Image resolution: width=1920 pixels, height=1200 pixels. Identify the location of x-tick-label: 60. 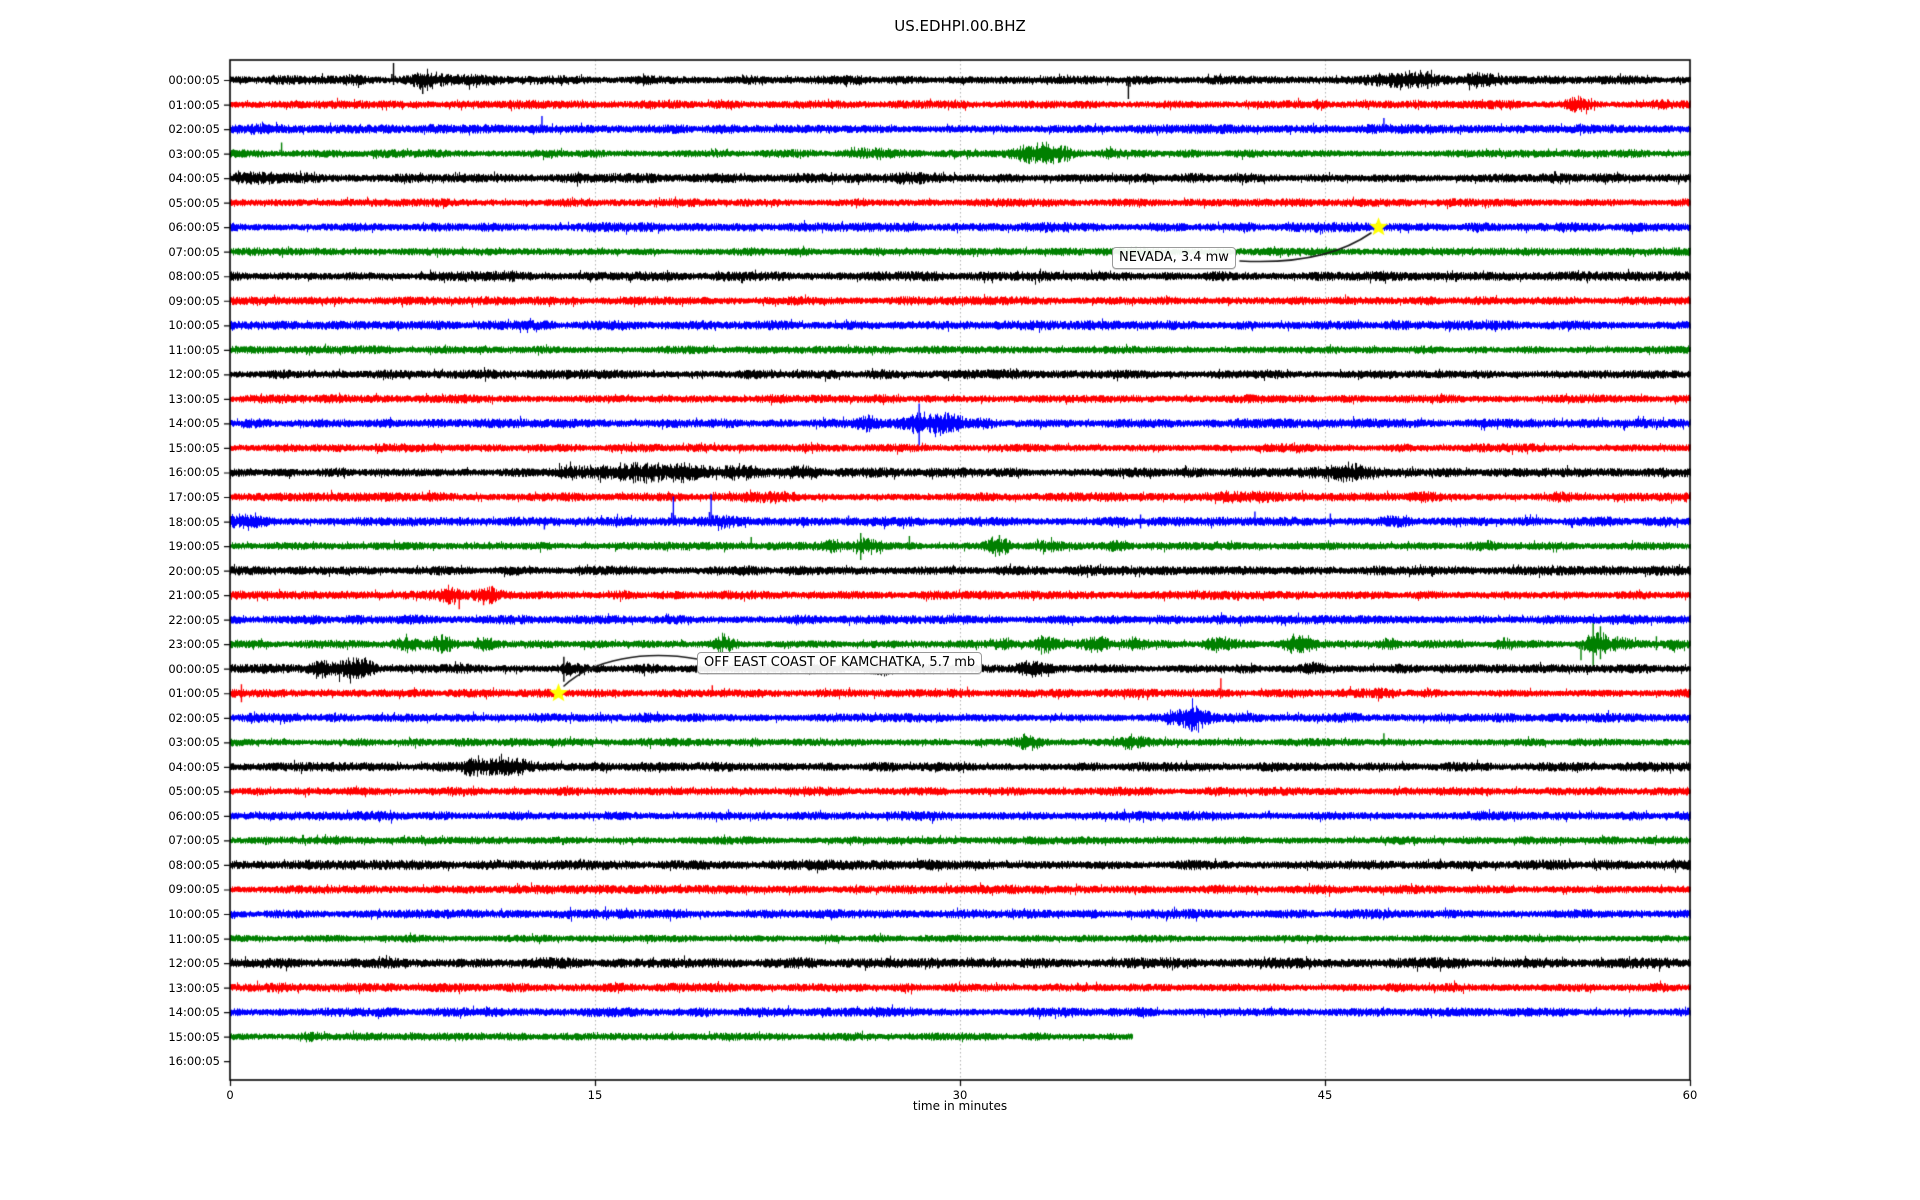
(1690, 1095).